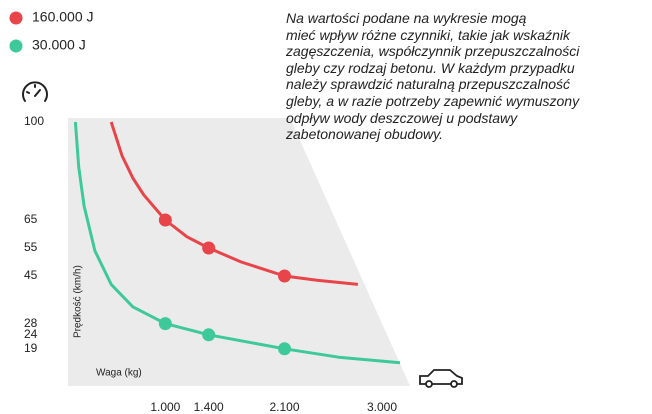 The height and width of the screenshot is (414, 652). I want to click on y-axis-label: Prędkość (km/h), so click(78, 301).